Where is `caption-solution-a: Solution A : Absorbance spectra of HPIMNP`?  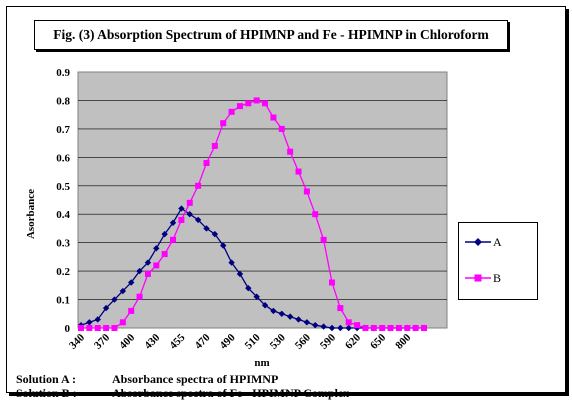 caption-solution-a: Solution A : Absorbance spectra of HPIMNP is located at coordinates (182, 379).